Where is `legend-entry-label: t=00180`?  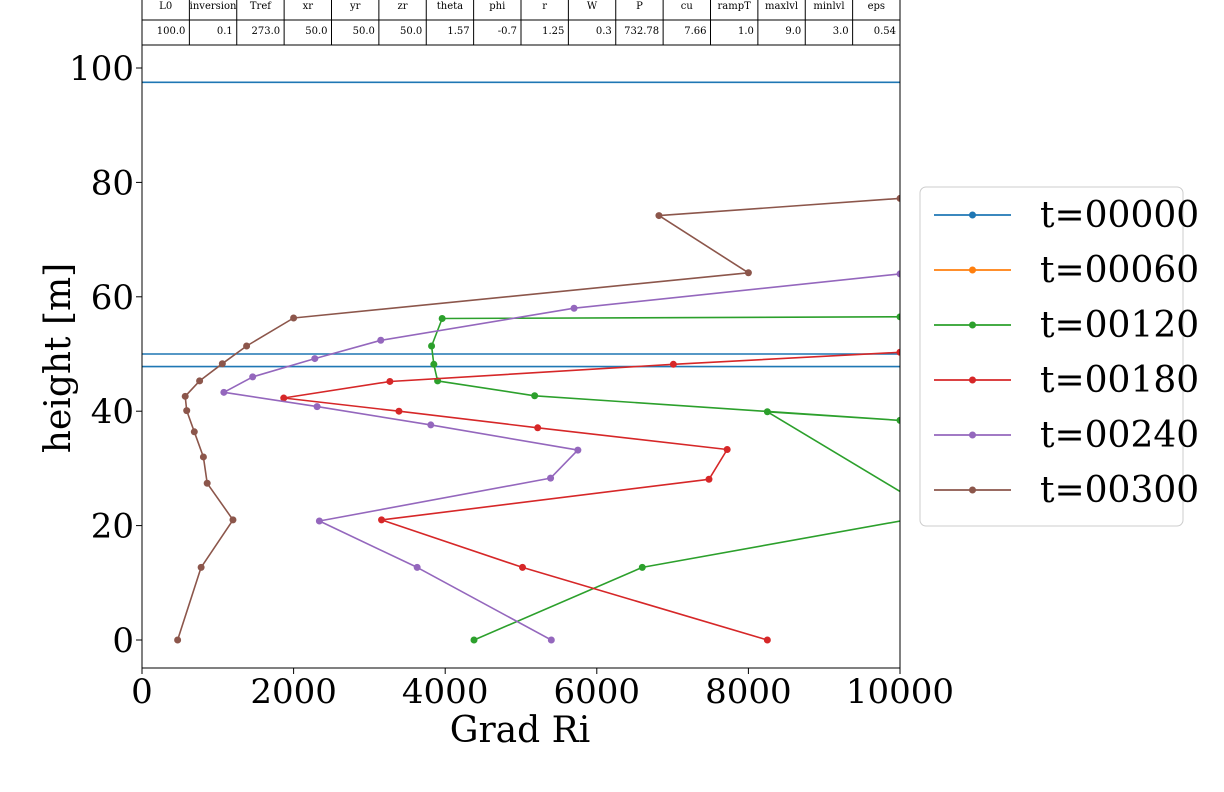
legend-entry-label: t=00180 is located at coordinates (1119, 380).